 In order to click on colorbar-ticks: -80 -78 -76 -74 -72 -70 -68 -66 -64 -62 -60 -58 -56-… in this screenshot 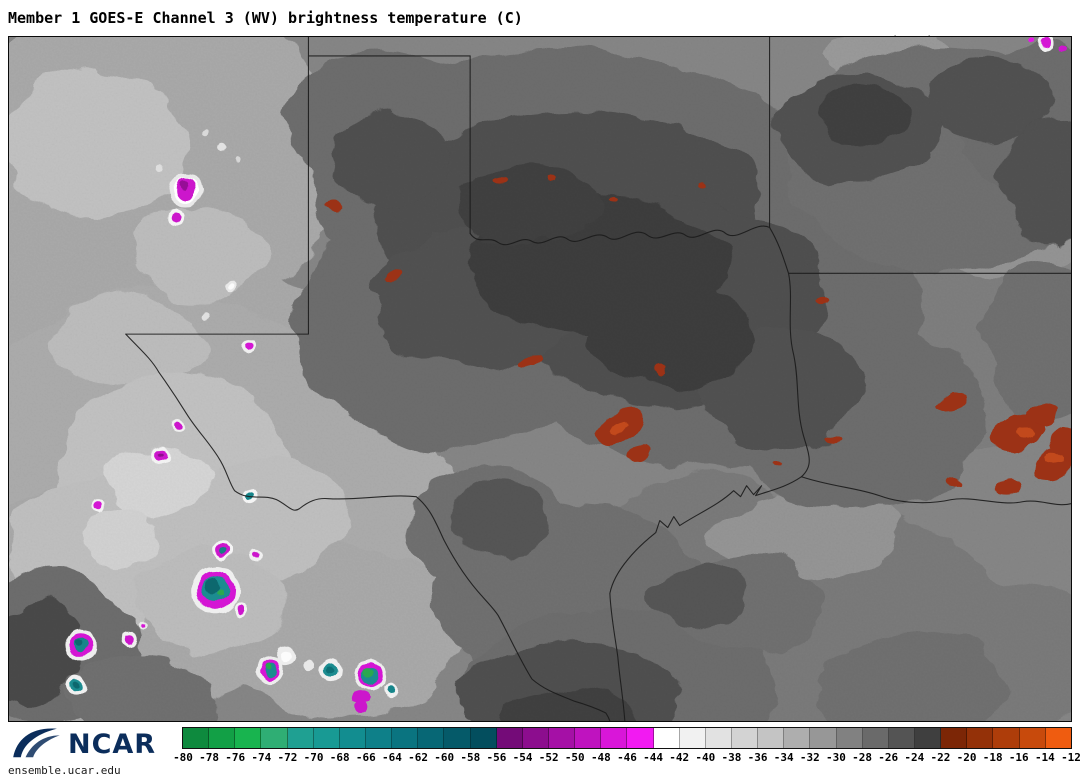, I will do `click(626, 757)`.